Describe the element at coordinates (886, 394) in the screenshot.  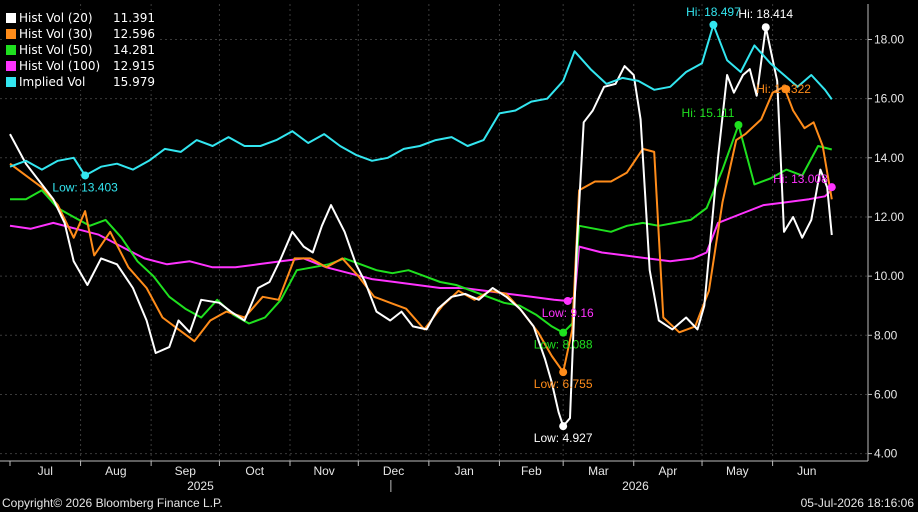
I see `y-tick-label: 6.00` at that location.